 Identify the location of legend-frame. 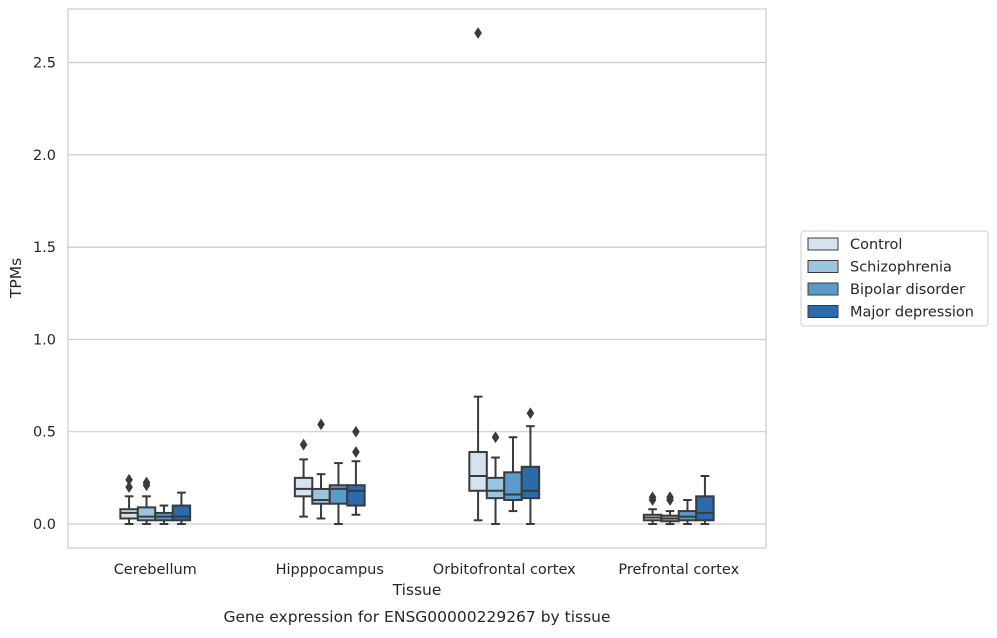
(894, 278).